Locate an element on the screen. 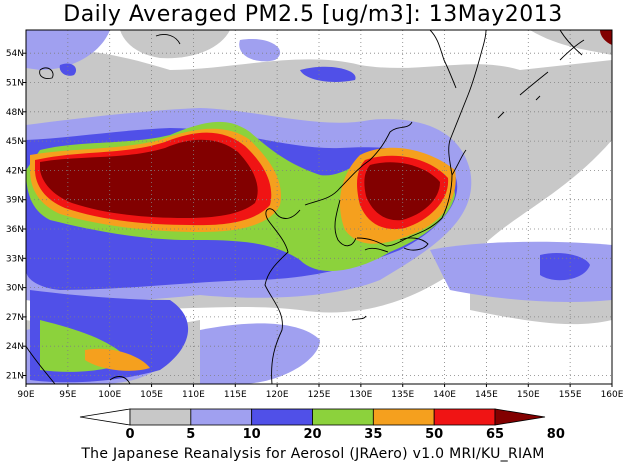 This screenshot has height=466, width=626. latitude-axis: 21N 24N 27N 30N 33N 36N 39N 42N 45N 48N 51N 54N is located at coordinates (16, 215).